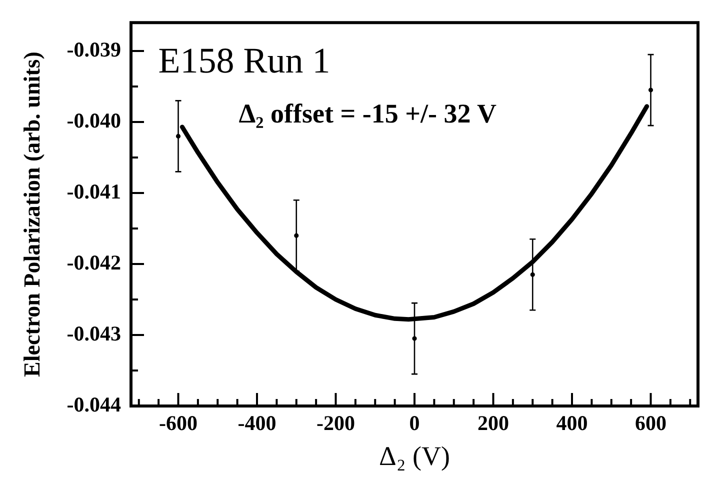 The height and width of the screenshot is (477, 702). I want to click on y-tick-label: -0.043, so click(93, 333).